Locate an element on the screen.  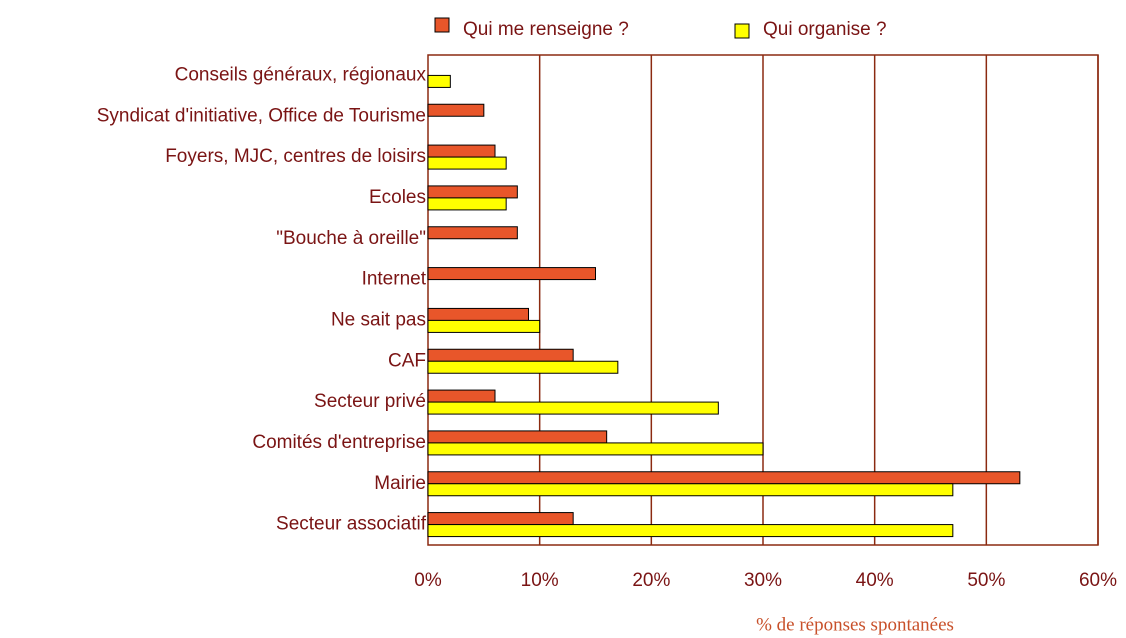
x-tick-label: 0% is located at coordinates (428, 580).